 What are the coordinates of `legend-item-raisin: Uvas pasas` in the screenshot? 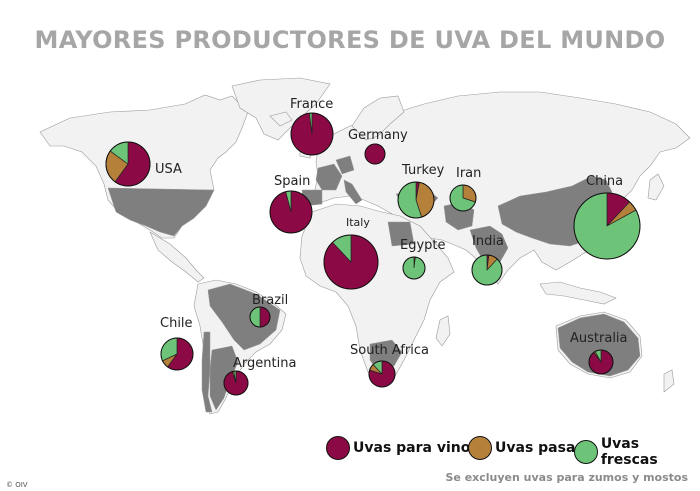 It's located at (526, 448).